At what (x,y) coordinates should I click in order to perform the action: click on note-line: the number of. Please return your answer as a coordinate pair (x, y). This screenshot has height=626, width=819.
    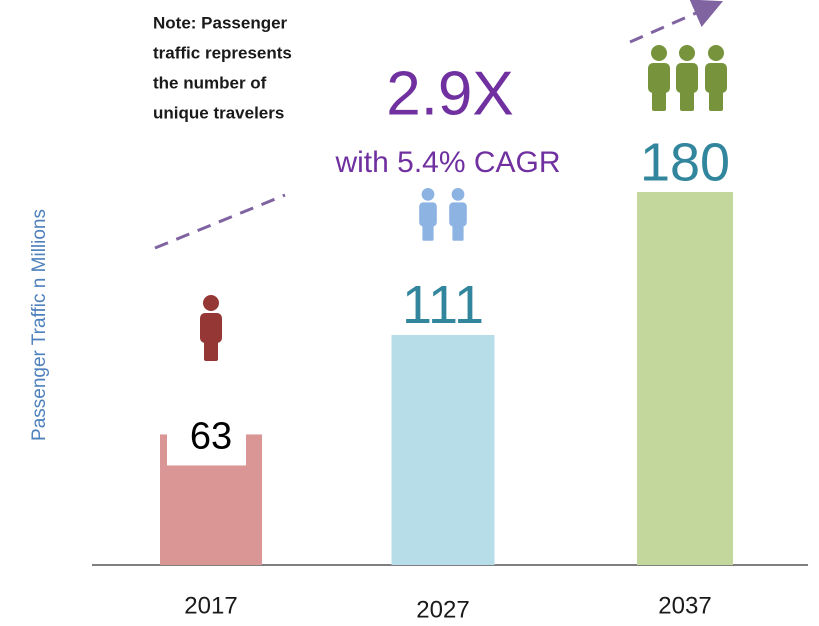
    Looking at the image, I should click on (210, 82).